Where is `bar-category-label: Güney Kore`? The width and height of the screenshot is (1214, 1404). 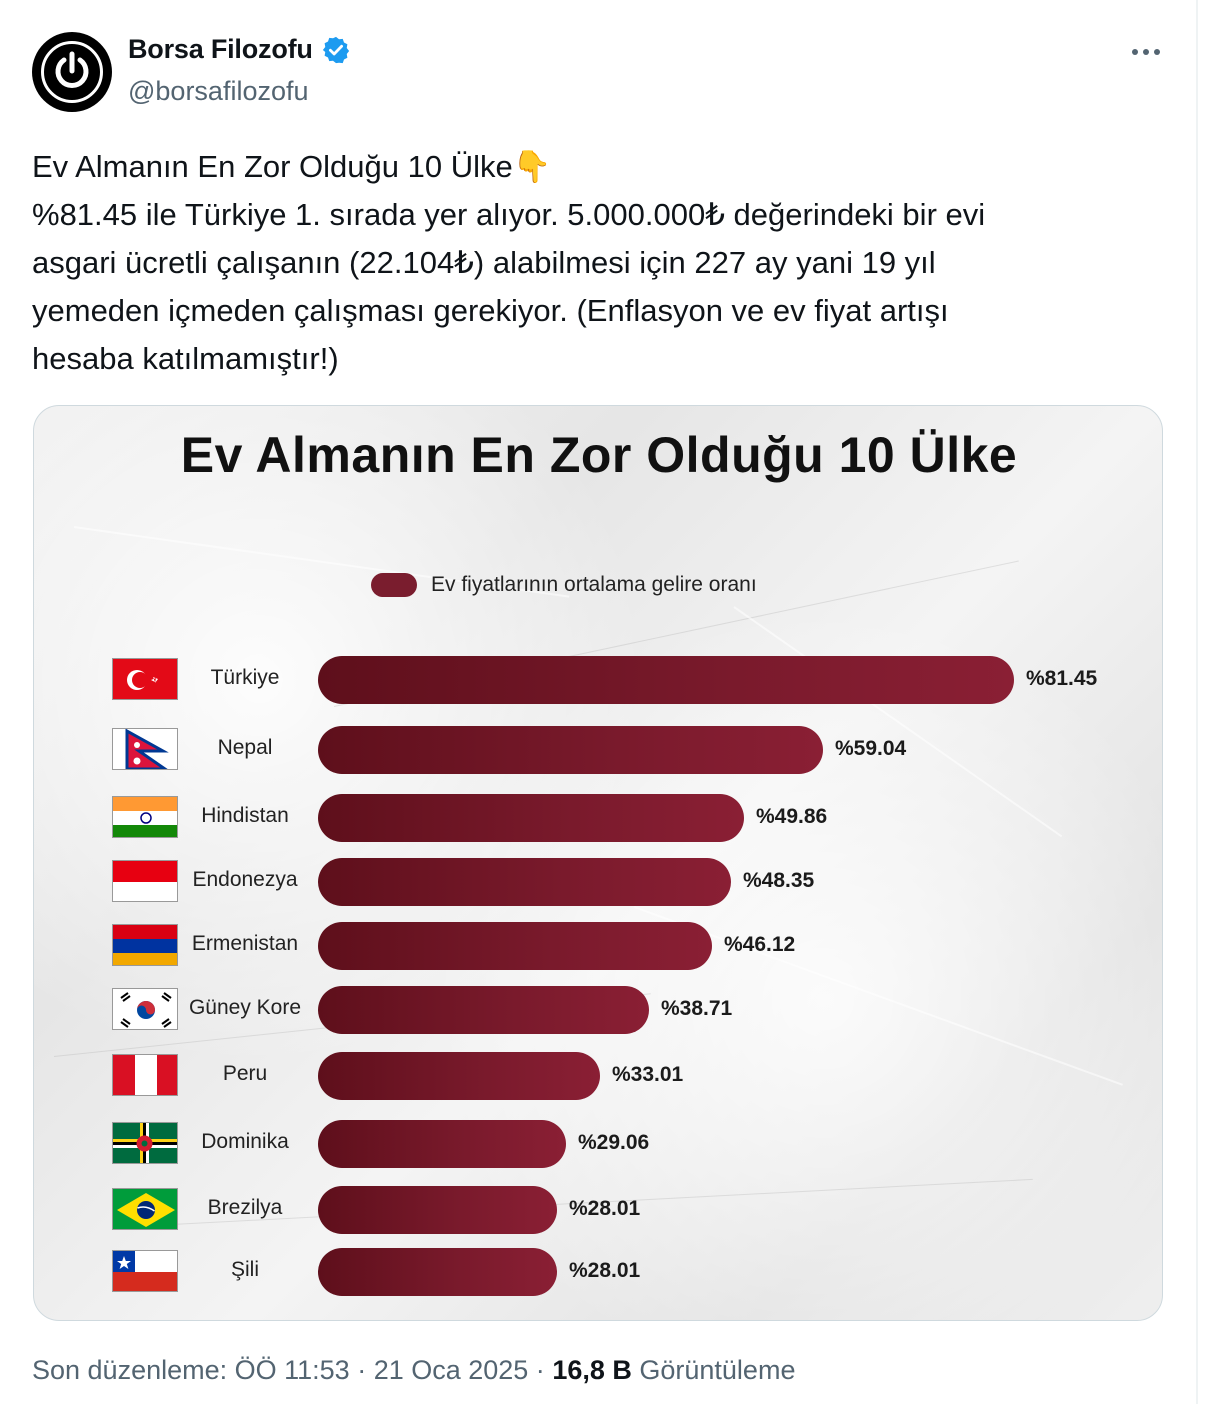
bar-category-label: Güney Kore is located at coordinates (245, 1007).